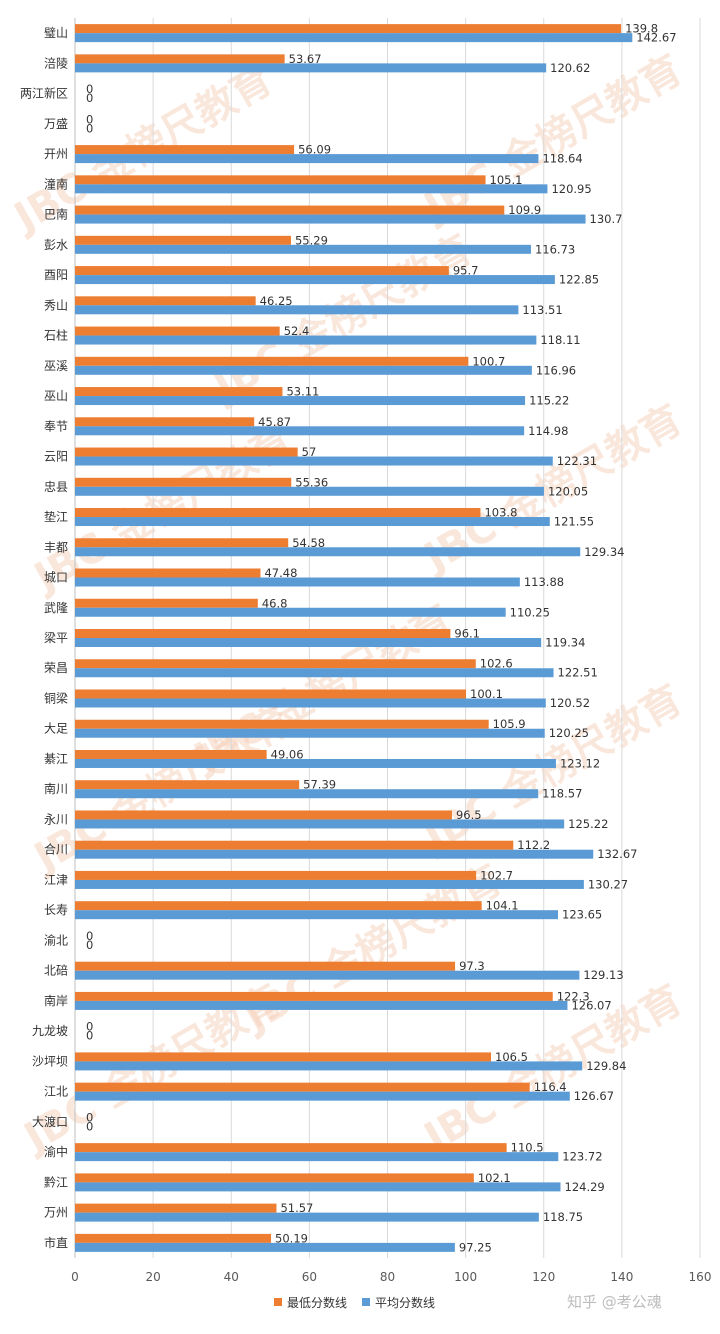  I want to click on value-label-min: 57.39, so click(319, 785).